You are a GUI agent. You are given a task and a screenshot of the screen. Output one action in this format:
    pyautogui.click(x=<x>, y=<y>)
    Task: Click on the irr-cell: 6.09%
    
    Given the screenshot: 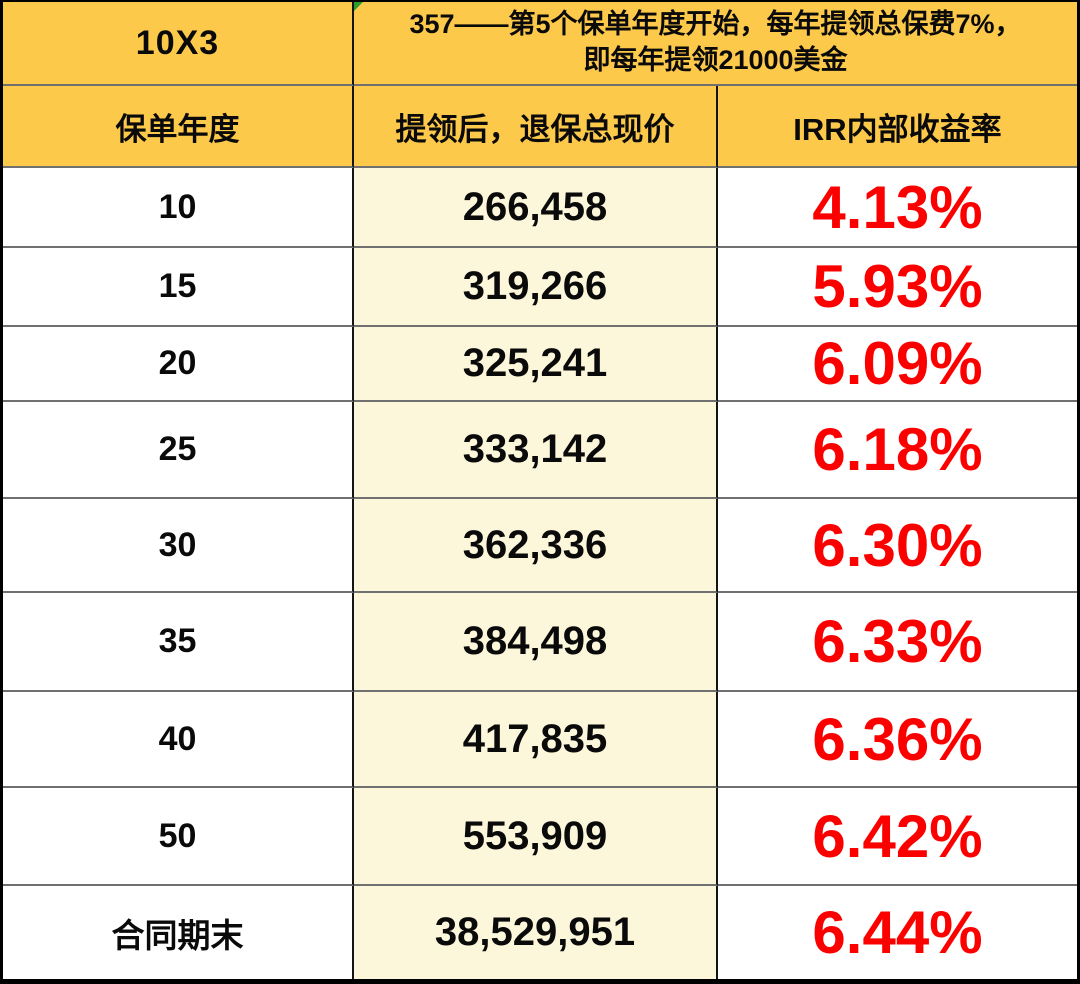 What is the action you would take?
    pyautogui.click(x=897, y=364)
    